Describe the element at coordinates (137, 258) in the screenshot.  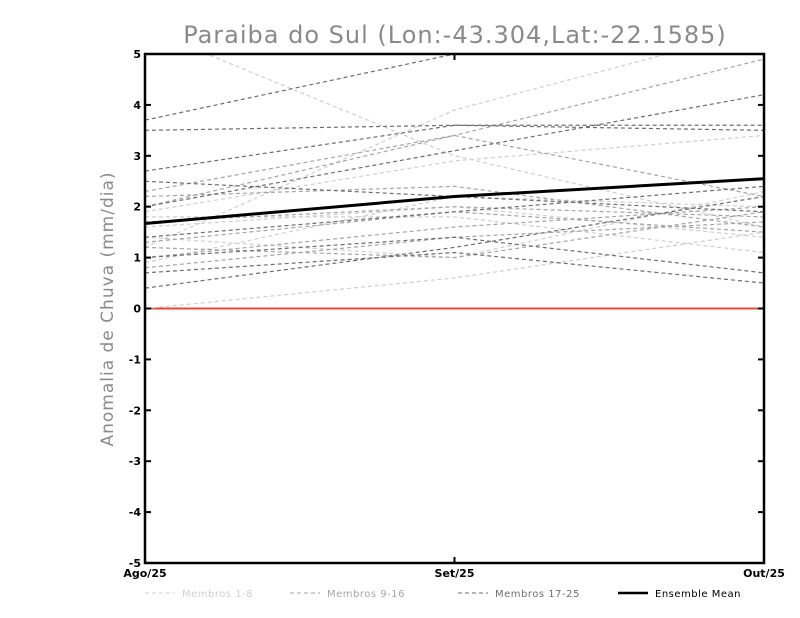
I see `y-tick-label: 1` at that location.